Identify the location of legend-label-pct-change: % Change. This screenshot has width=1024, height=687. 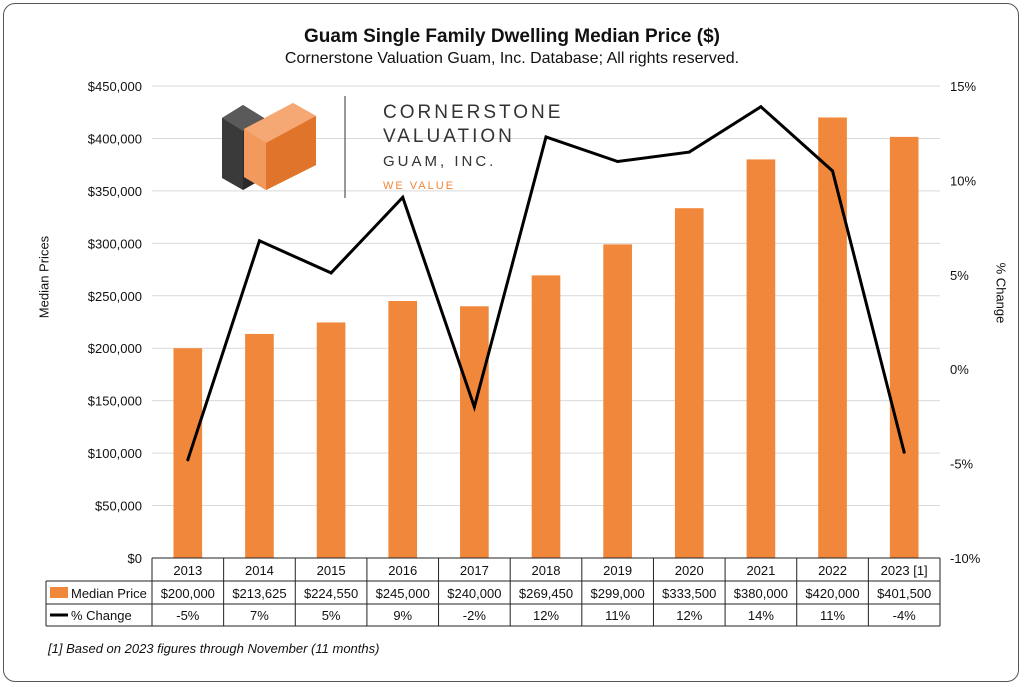
(101, 615).